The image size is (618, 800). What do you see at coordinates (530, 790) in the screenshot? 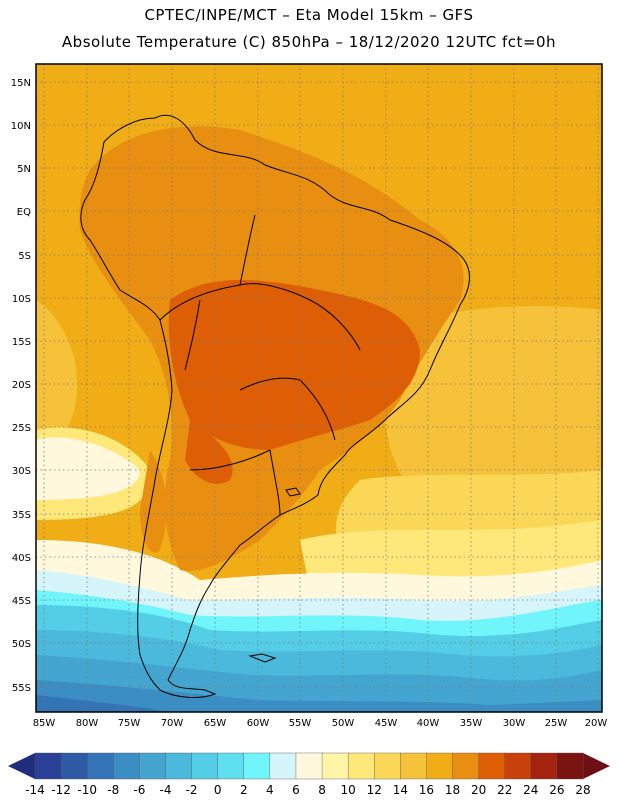
I see `colorbar-label: 24` at bounding box center [530, 790].